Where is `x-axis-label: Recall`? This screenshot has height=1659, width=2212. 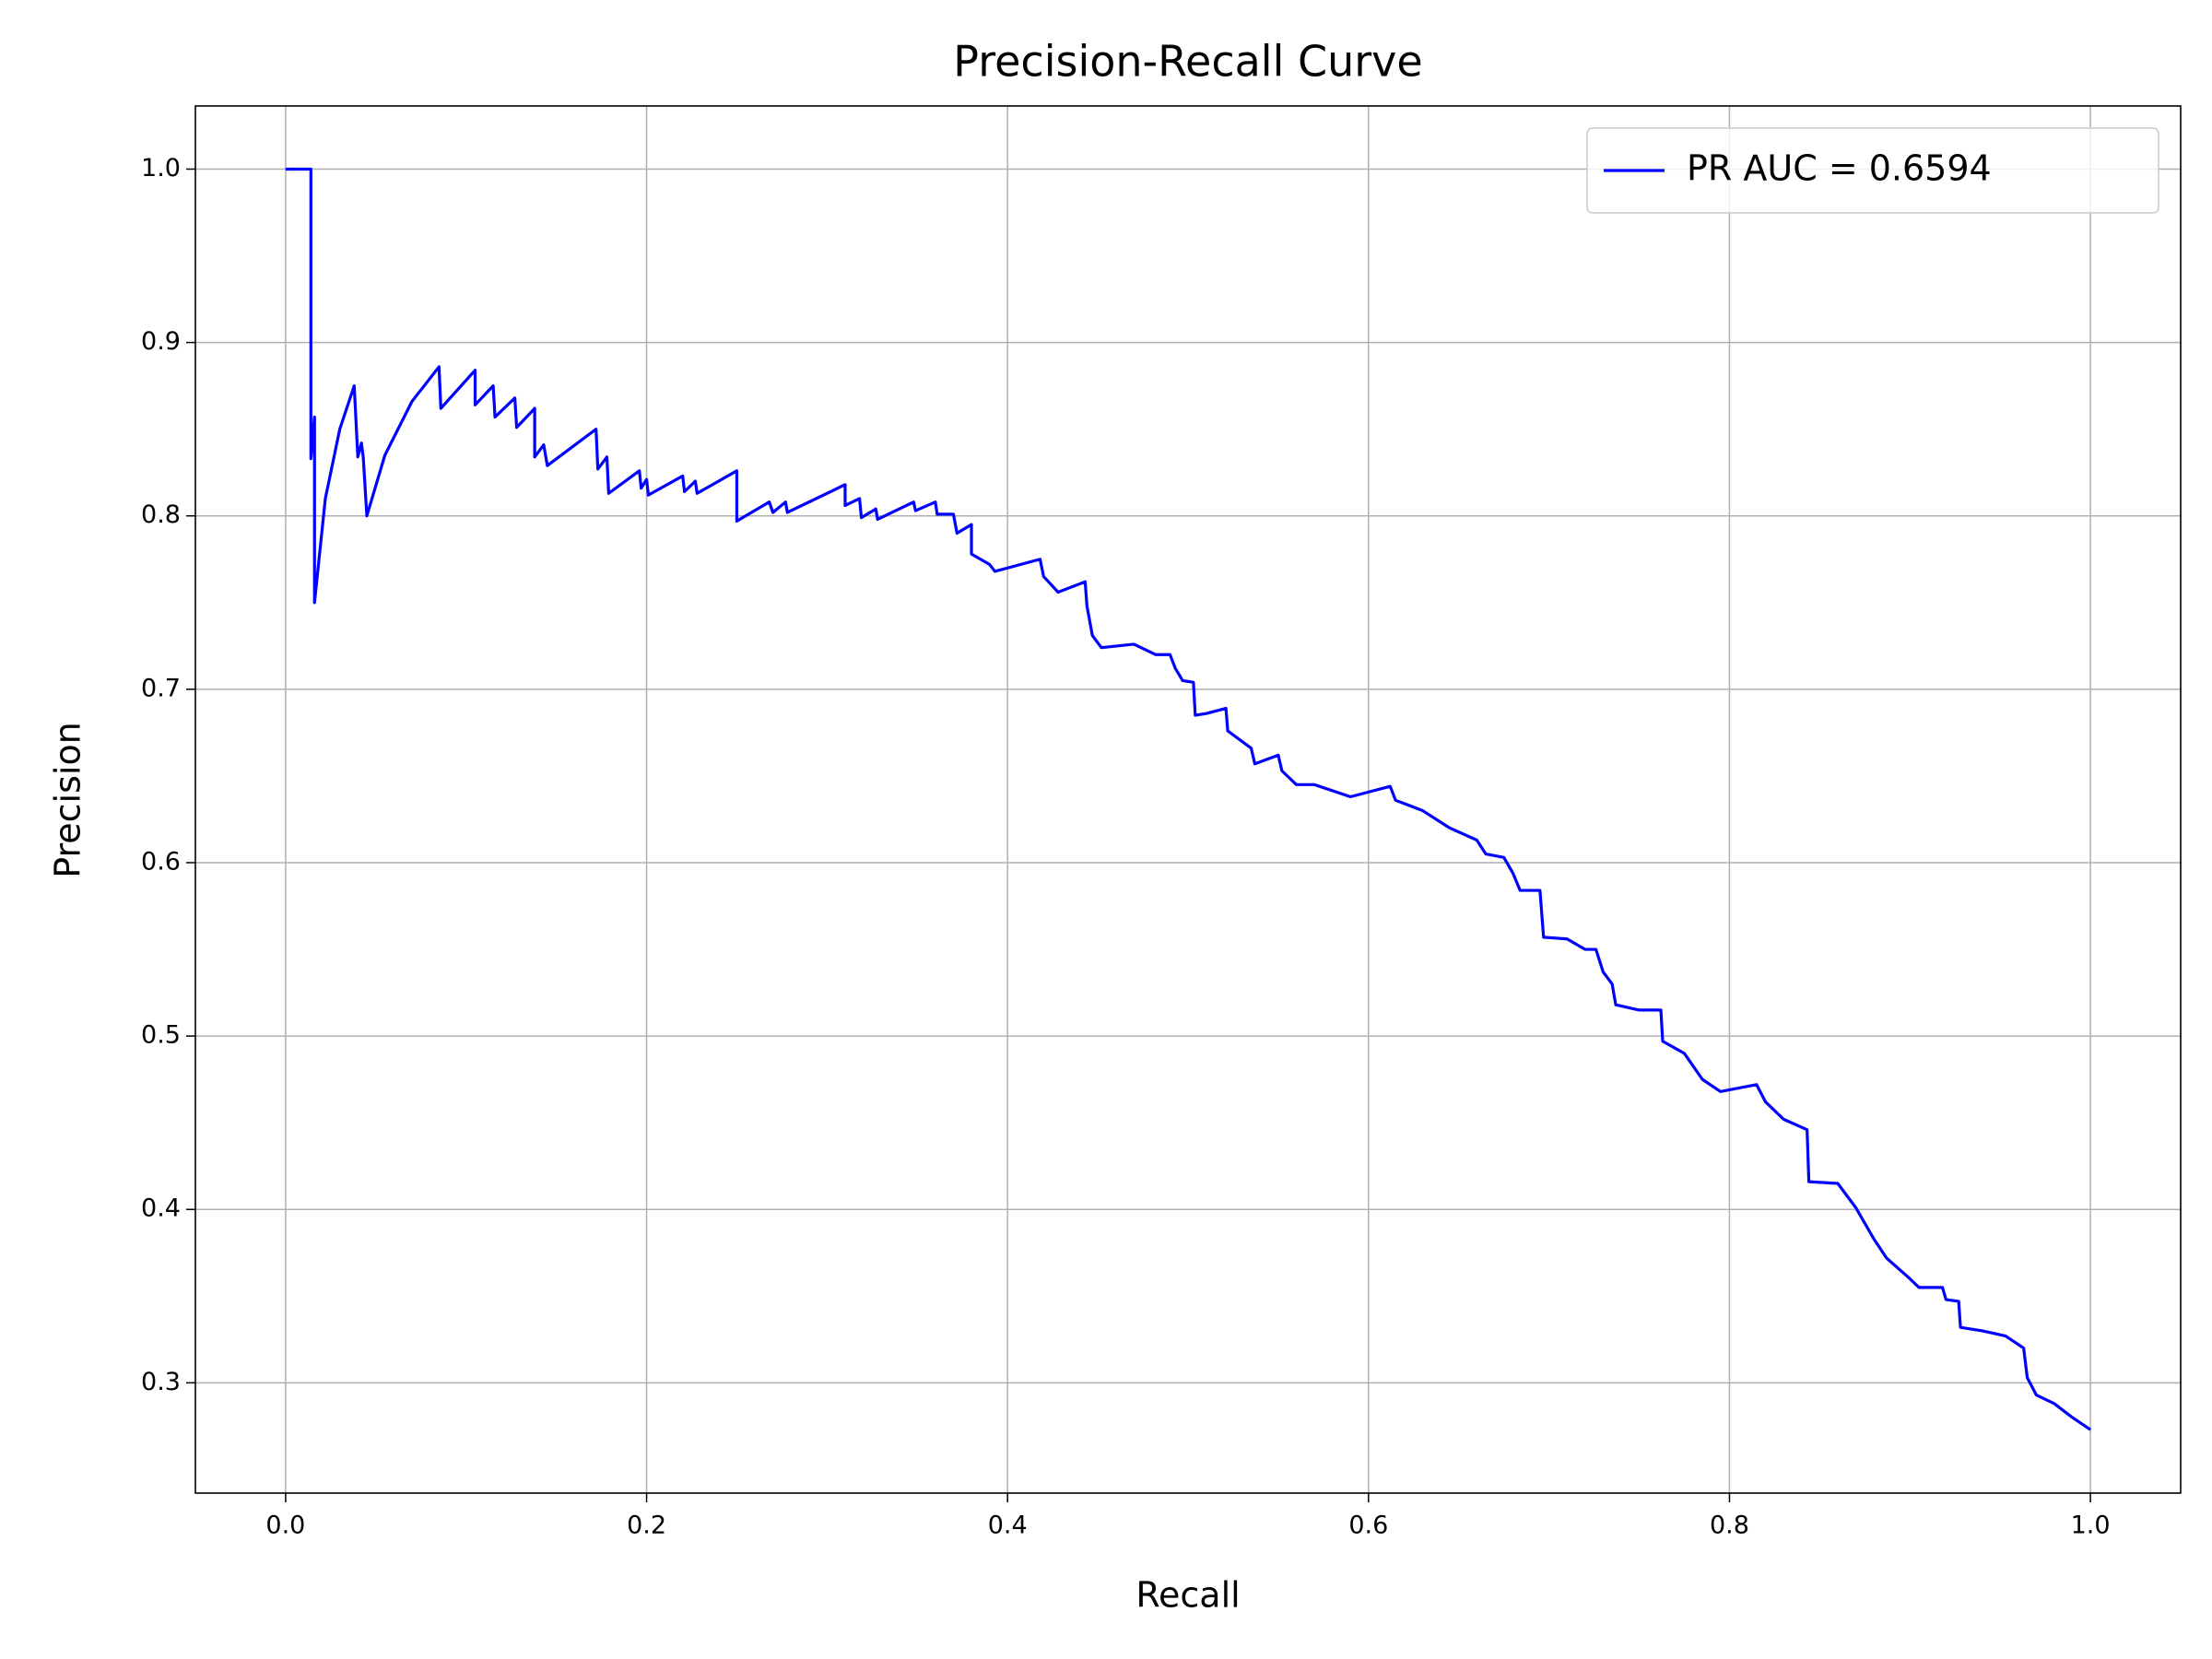 x-axis-label: Recall is located at coordinates (1187, 1595).